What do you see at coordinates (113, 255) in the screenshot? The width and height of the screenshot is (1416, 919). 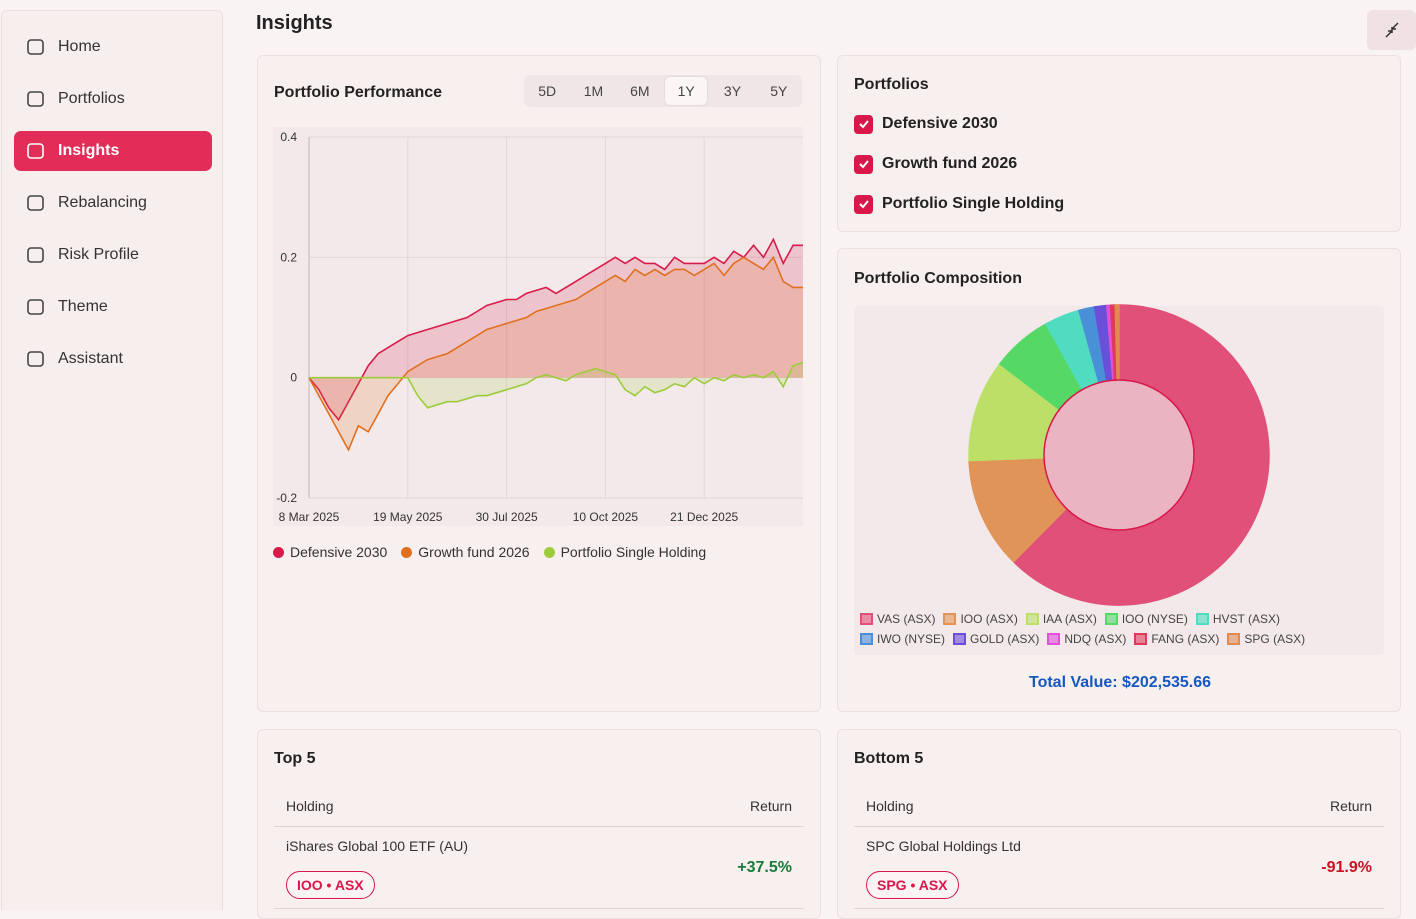 I see `nav-item: Risk Profile` at bounding box center [113, 255].